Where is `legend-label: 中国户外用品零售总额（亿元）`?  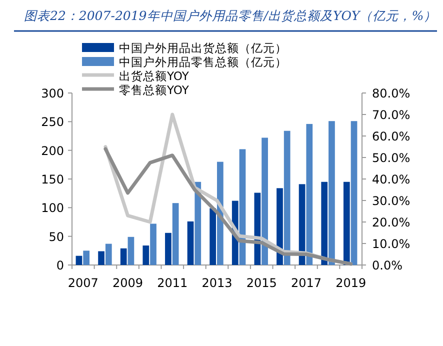
legend-label: 中国户外用品零售总额（亿元） is located at coordinates (203, 62).